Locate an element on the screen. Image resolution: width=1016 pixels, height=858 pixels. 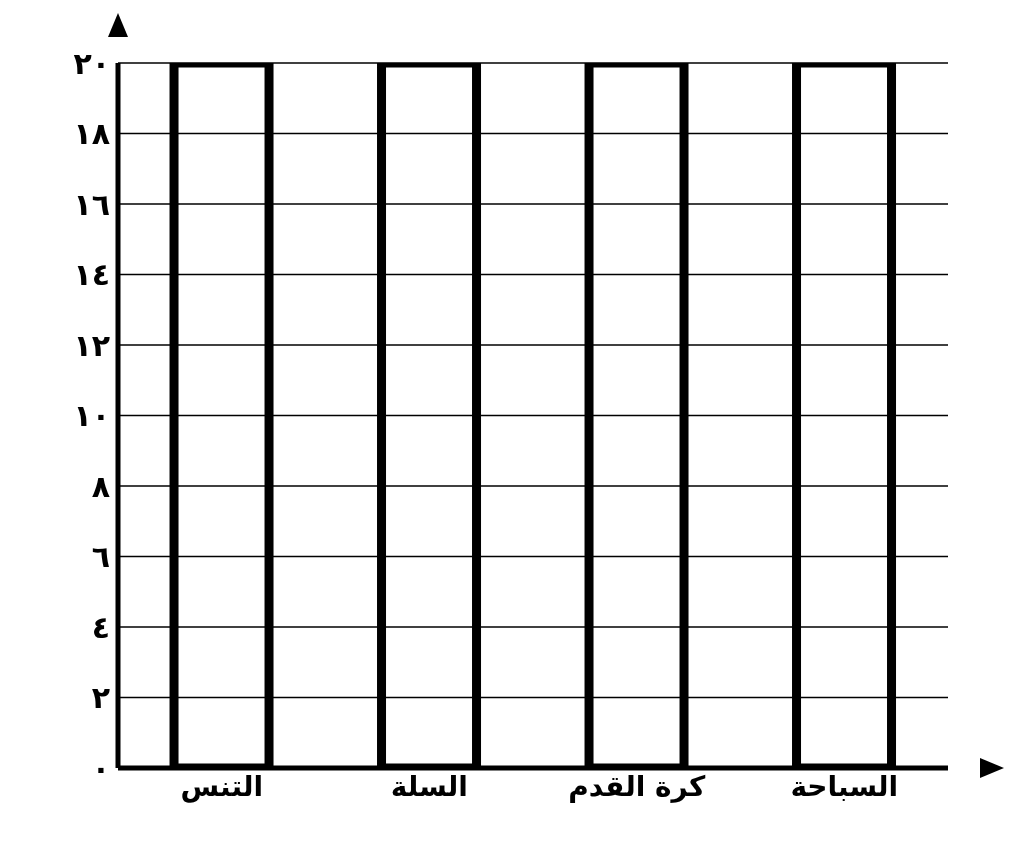
y-tick-label: ٠ is located at coordinates (100, 768).